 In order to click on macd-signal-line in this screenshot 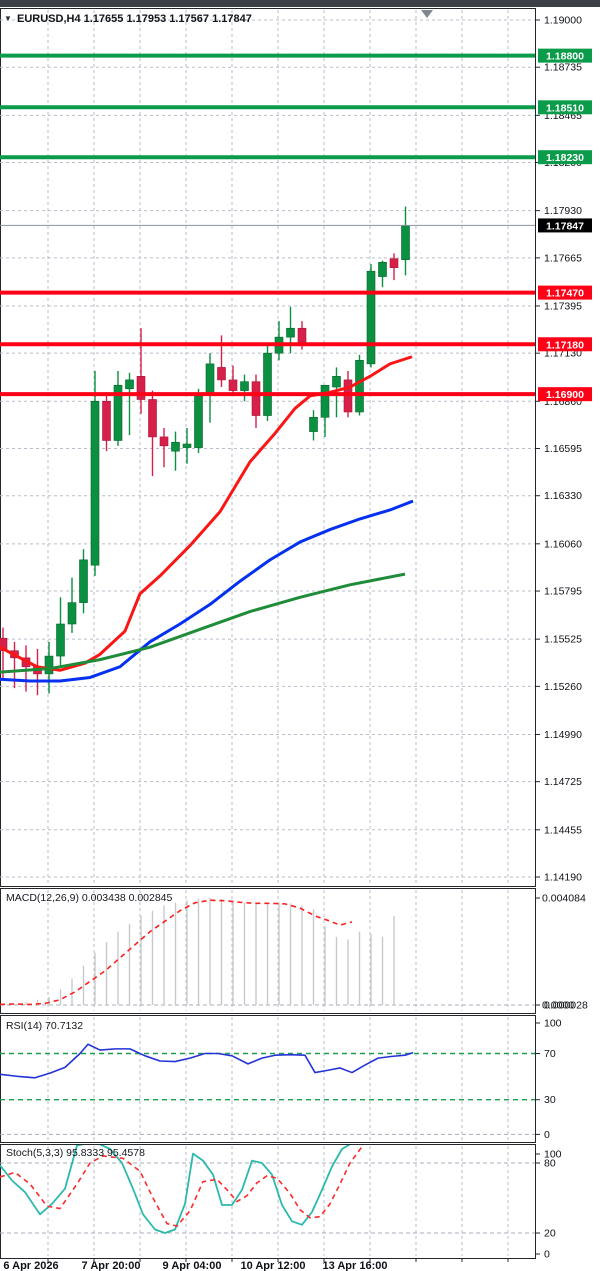, I will do `click(176, 952)`.